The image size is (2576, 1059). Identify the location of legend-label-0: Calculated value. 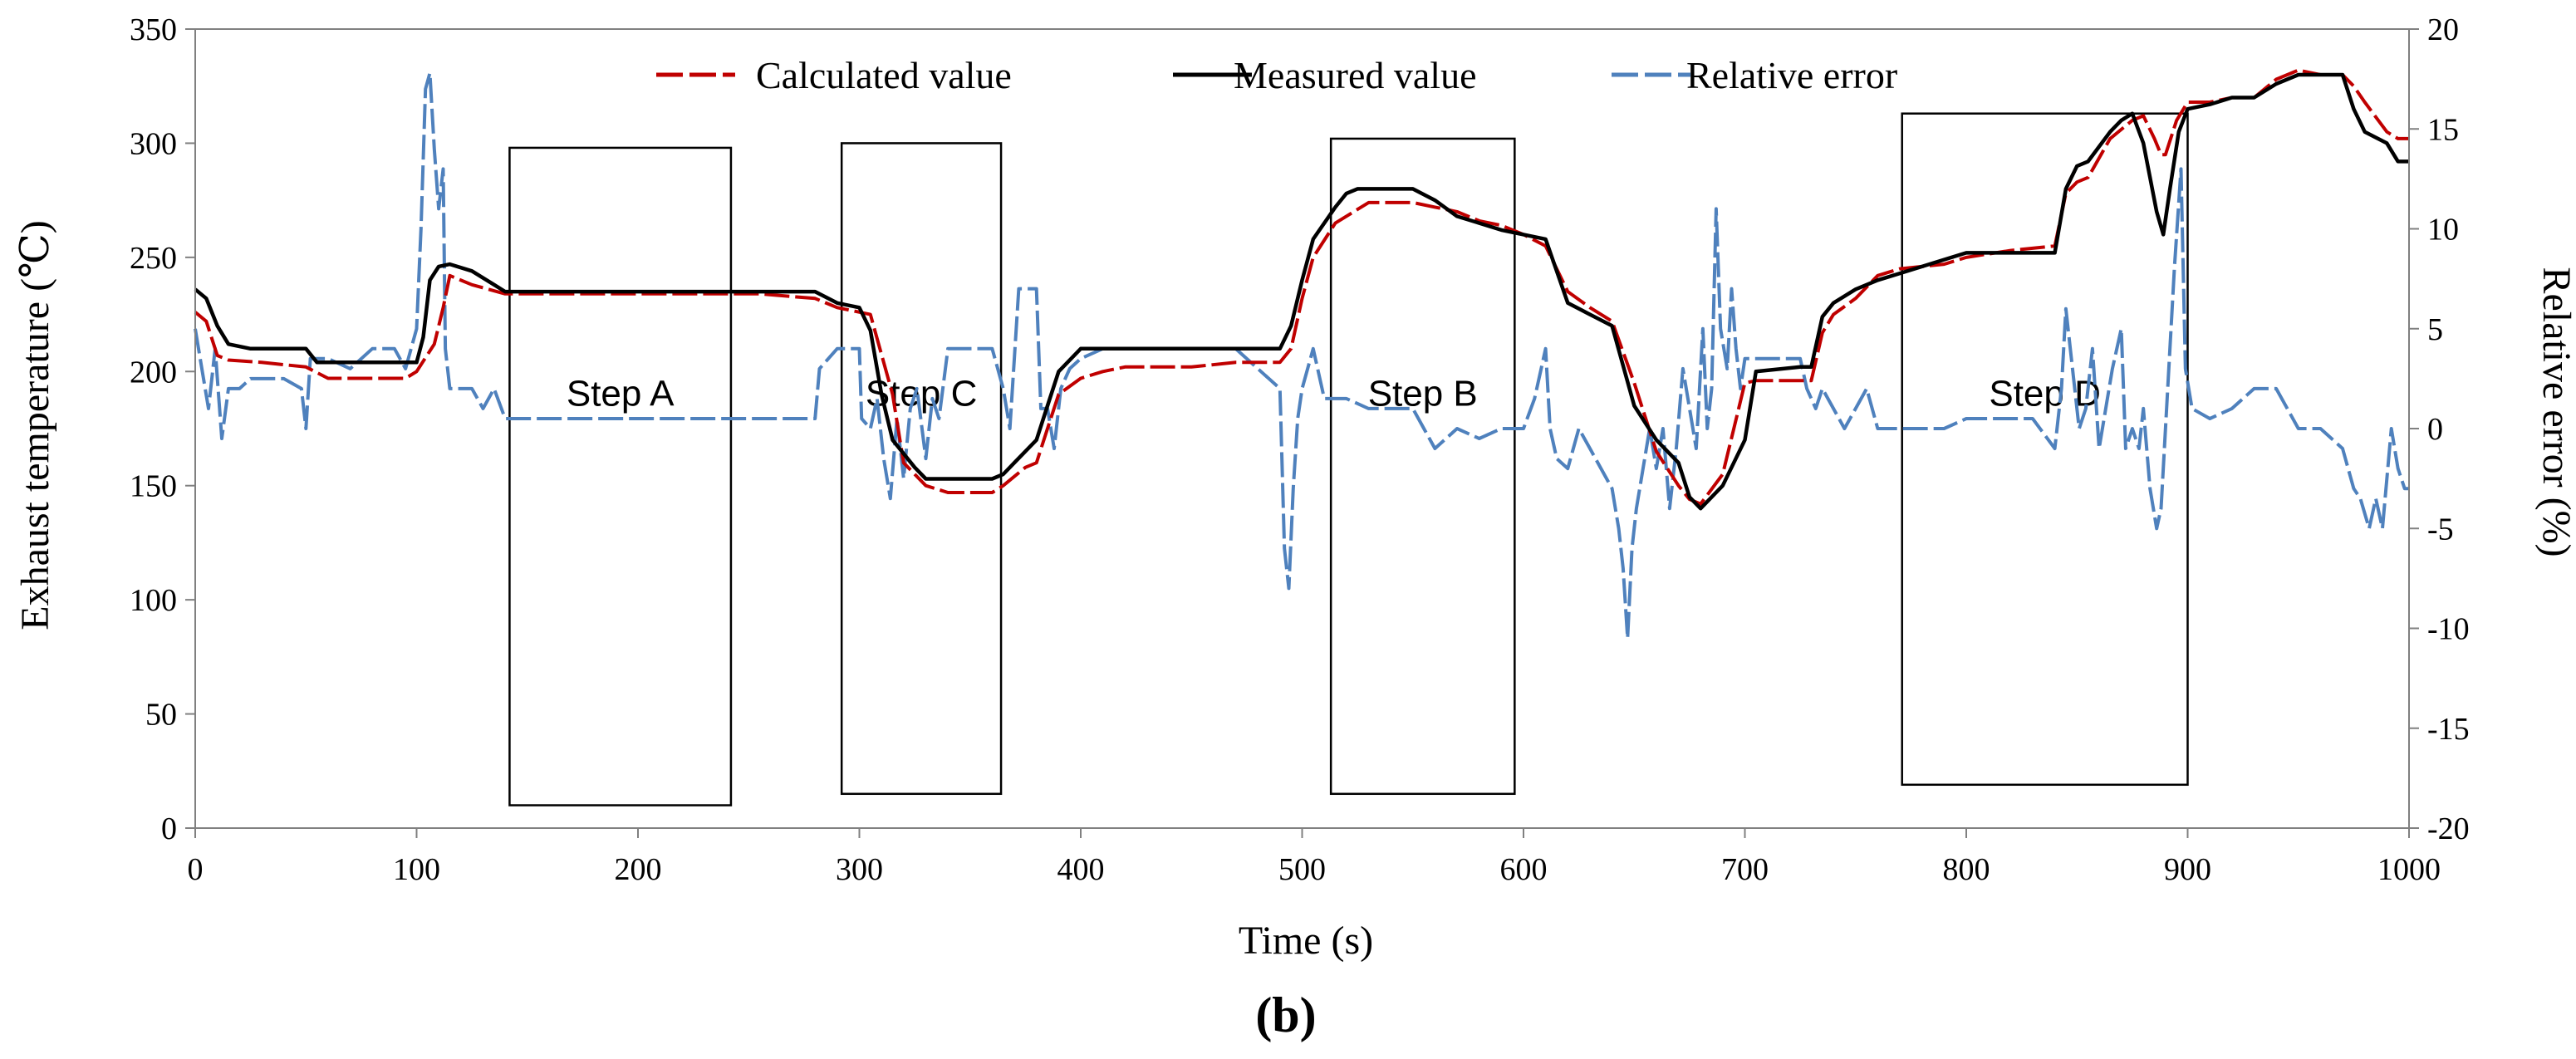
(884, 75).